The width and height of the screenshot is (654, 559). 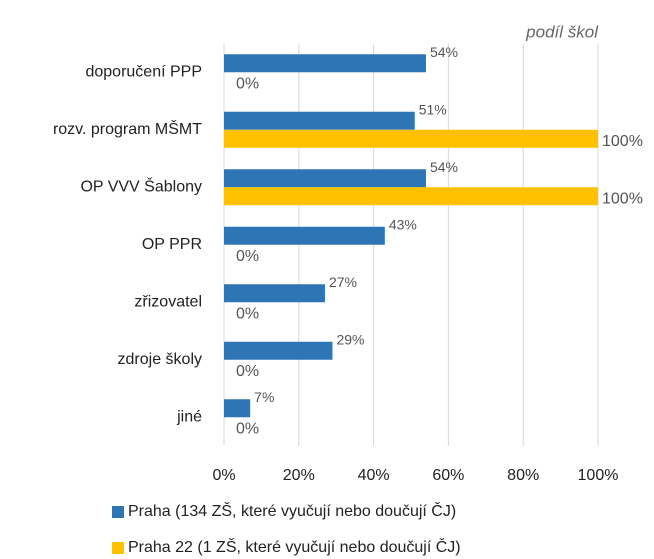 What do you see at coordinates (168, 301) in the screenshot?
I see `y-tick-label: zřizovatel` at bounding box center [168, 301].